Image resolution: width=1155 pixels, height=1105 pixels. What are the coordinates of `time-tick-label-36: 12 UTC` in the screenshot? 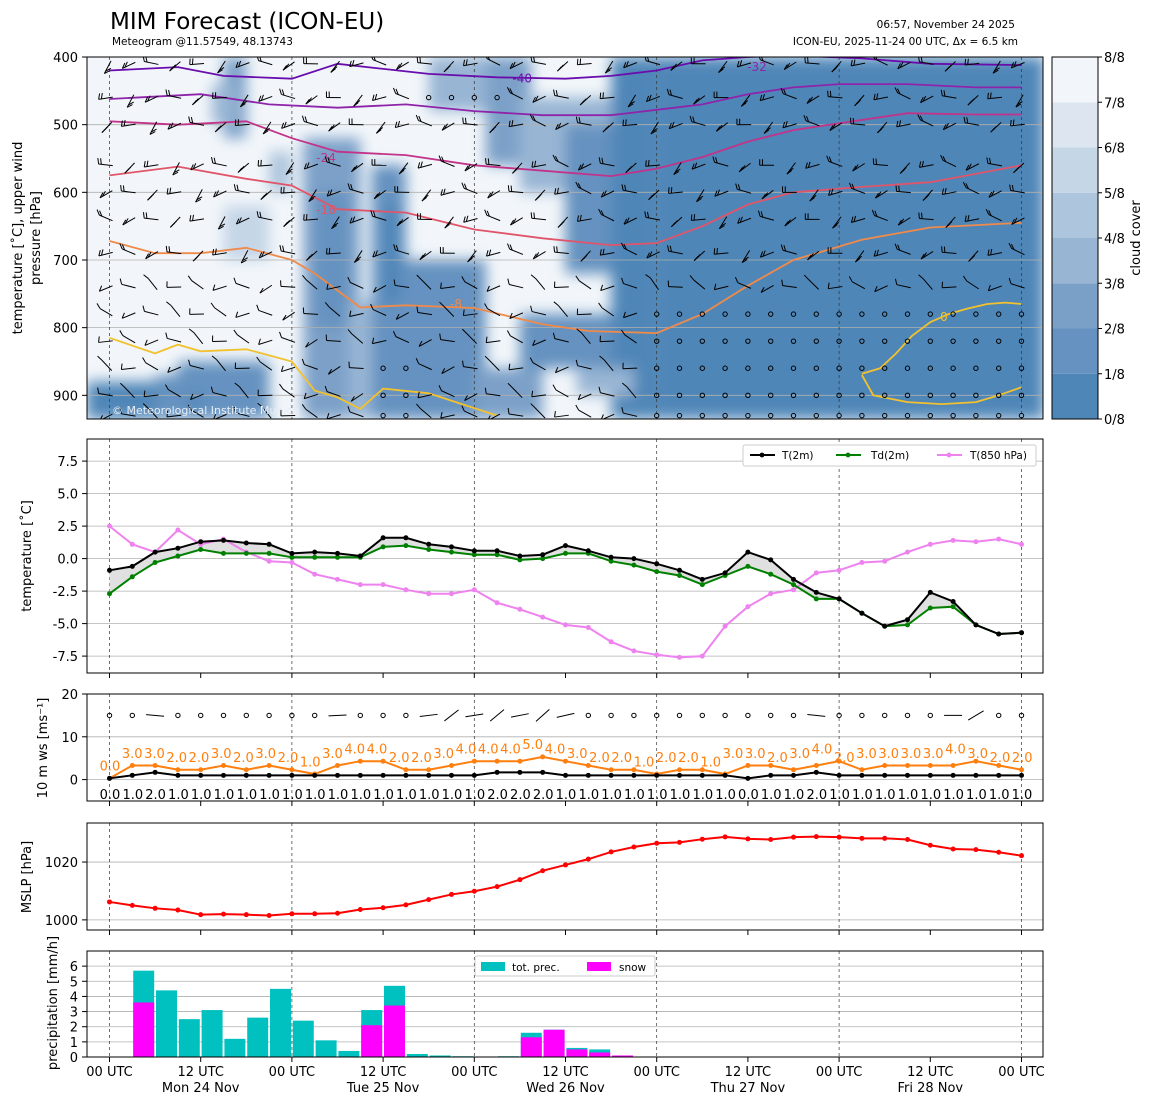 It's located at (930, 1072).